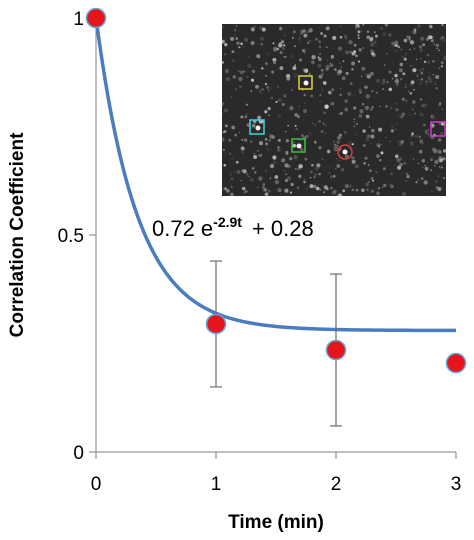 Image resolution: width=474 pixels, height=540 pixels. I want to click on fit-equation: 0.72 e-2.9t + 0.28, so click(233, 227).